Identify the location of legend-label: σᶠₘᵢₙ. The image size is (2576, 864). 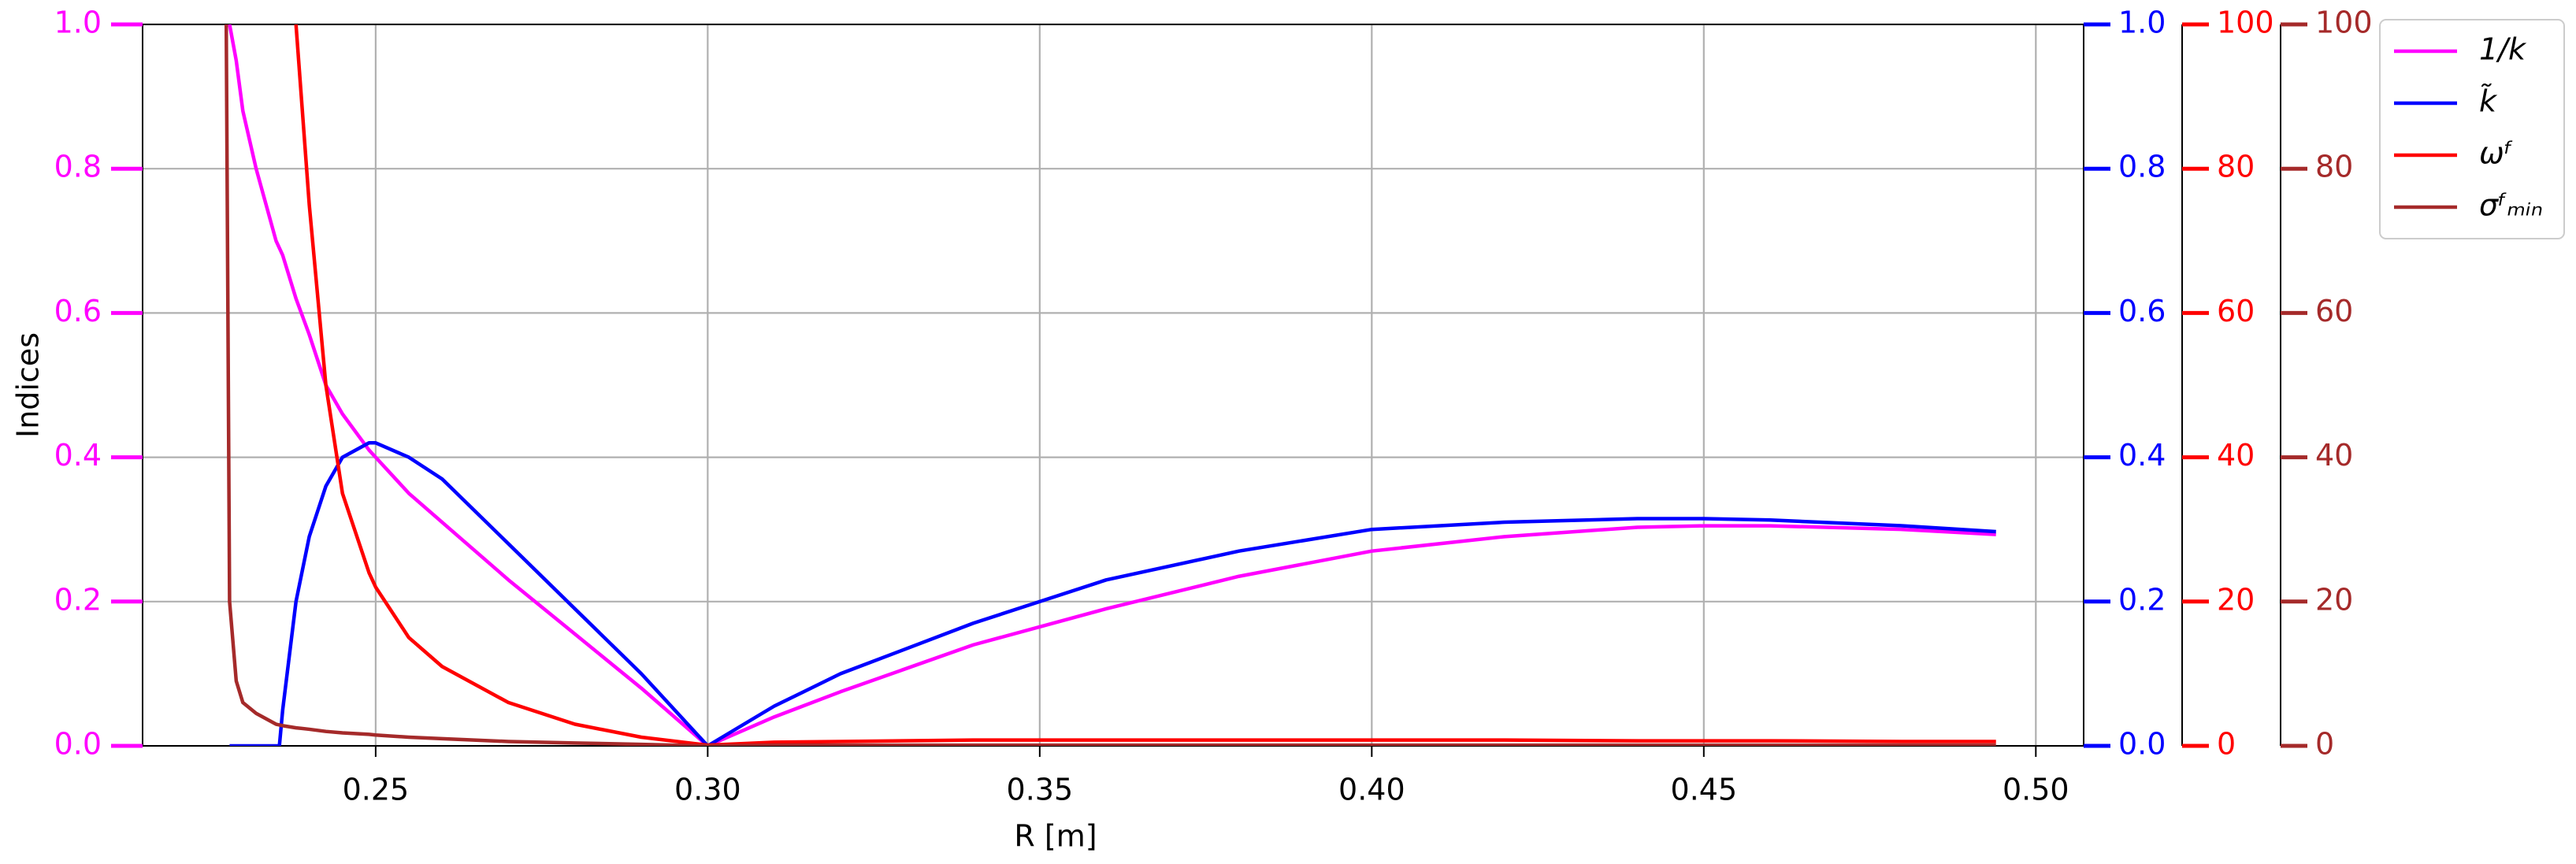
(2511, 205).